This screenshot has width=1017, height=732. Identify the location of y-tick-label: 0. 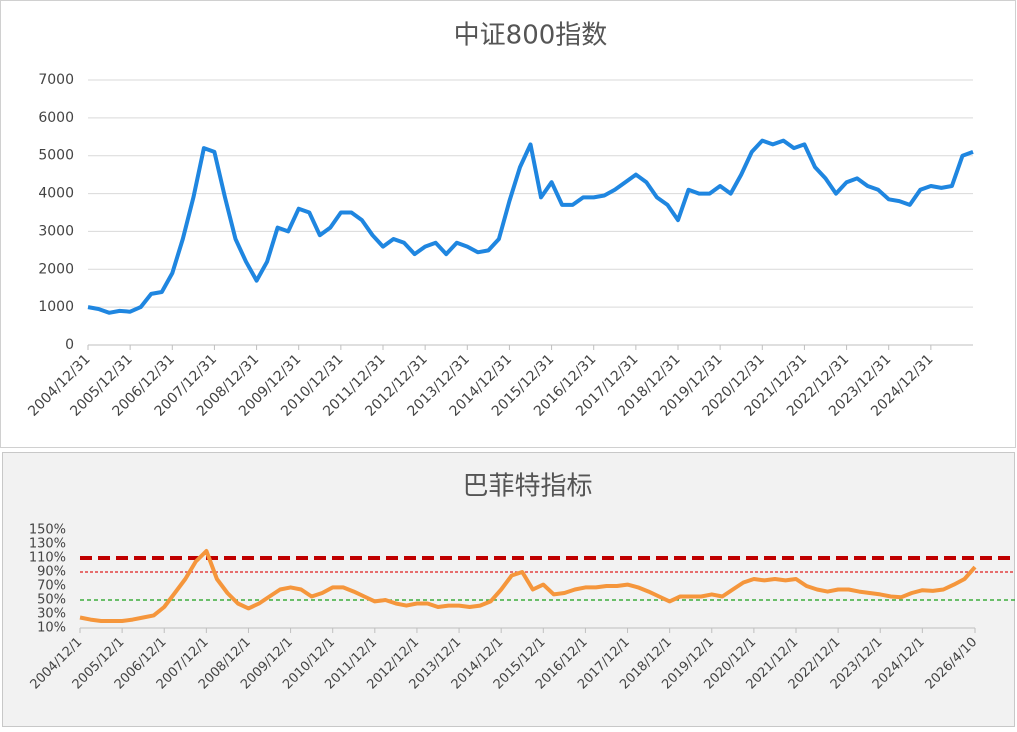
(69, 345).